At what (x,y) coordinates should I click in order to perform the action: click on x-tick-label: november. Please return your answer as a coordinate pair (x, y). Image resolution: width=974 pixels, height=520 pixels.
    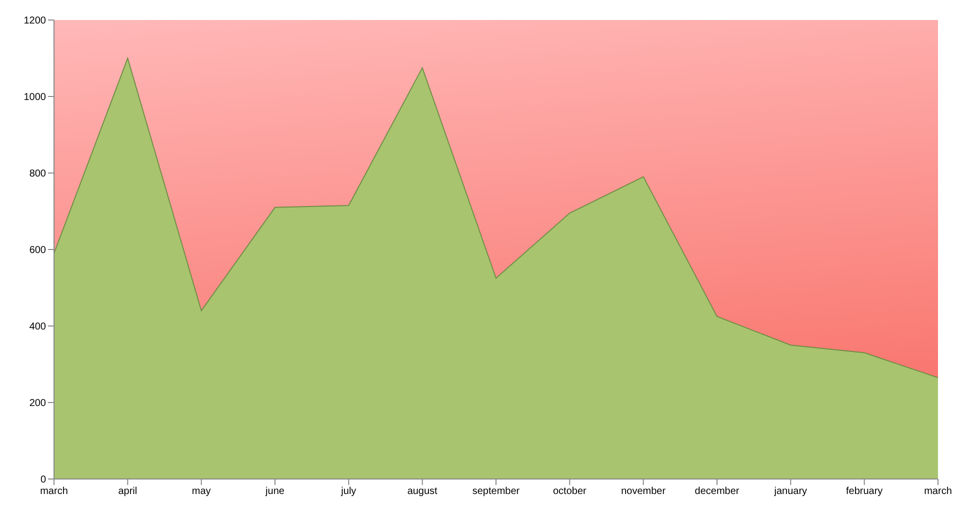
    Looking at the image, I should click on (643, 492).